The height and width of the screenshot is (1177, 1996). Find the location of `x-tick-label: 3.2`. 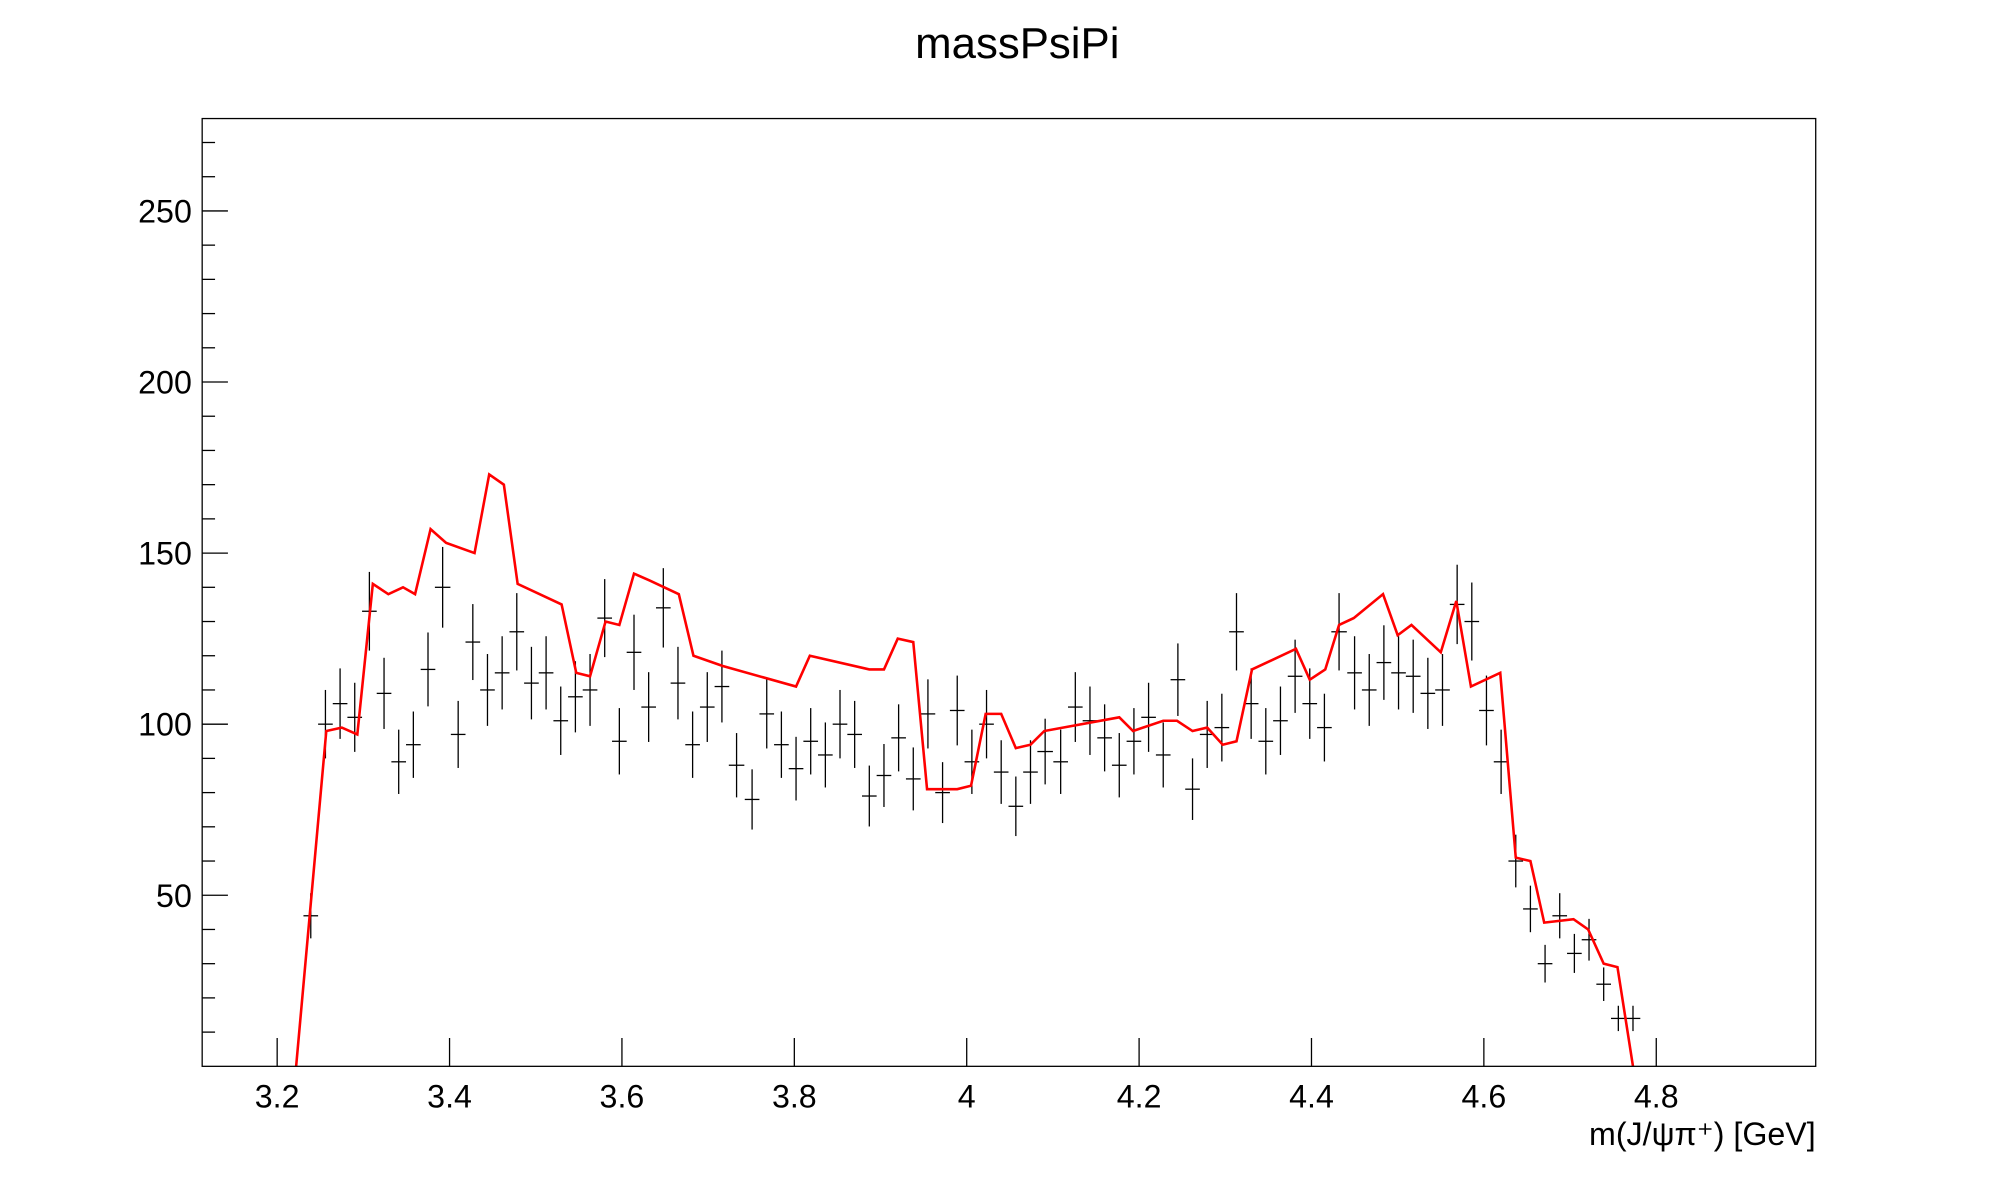

x-tick-label: 3.2 is located at coordinates (277, 1097).